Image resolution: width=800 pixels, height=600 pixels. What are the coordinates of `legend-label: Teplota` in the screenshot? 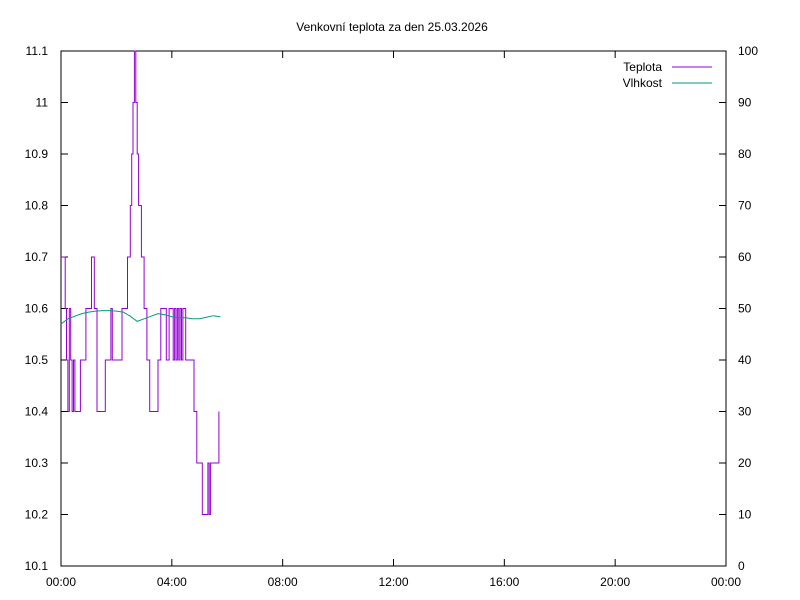 It's located at (642, 67).